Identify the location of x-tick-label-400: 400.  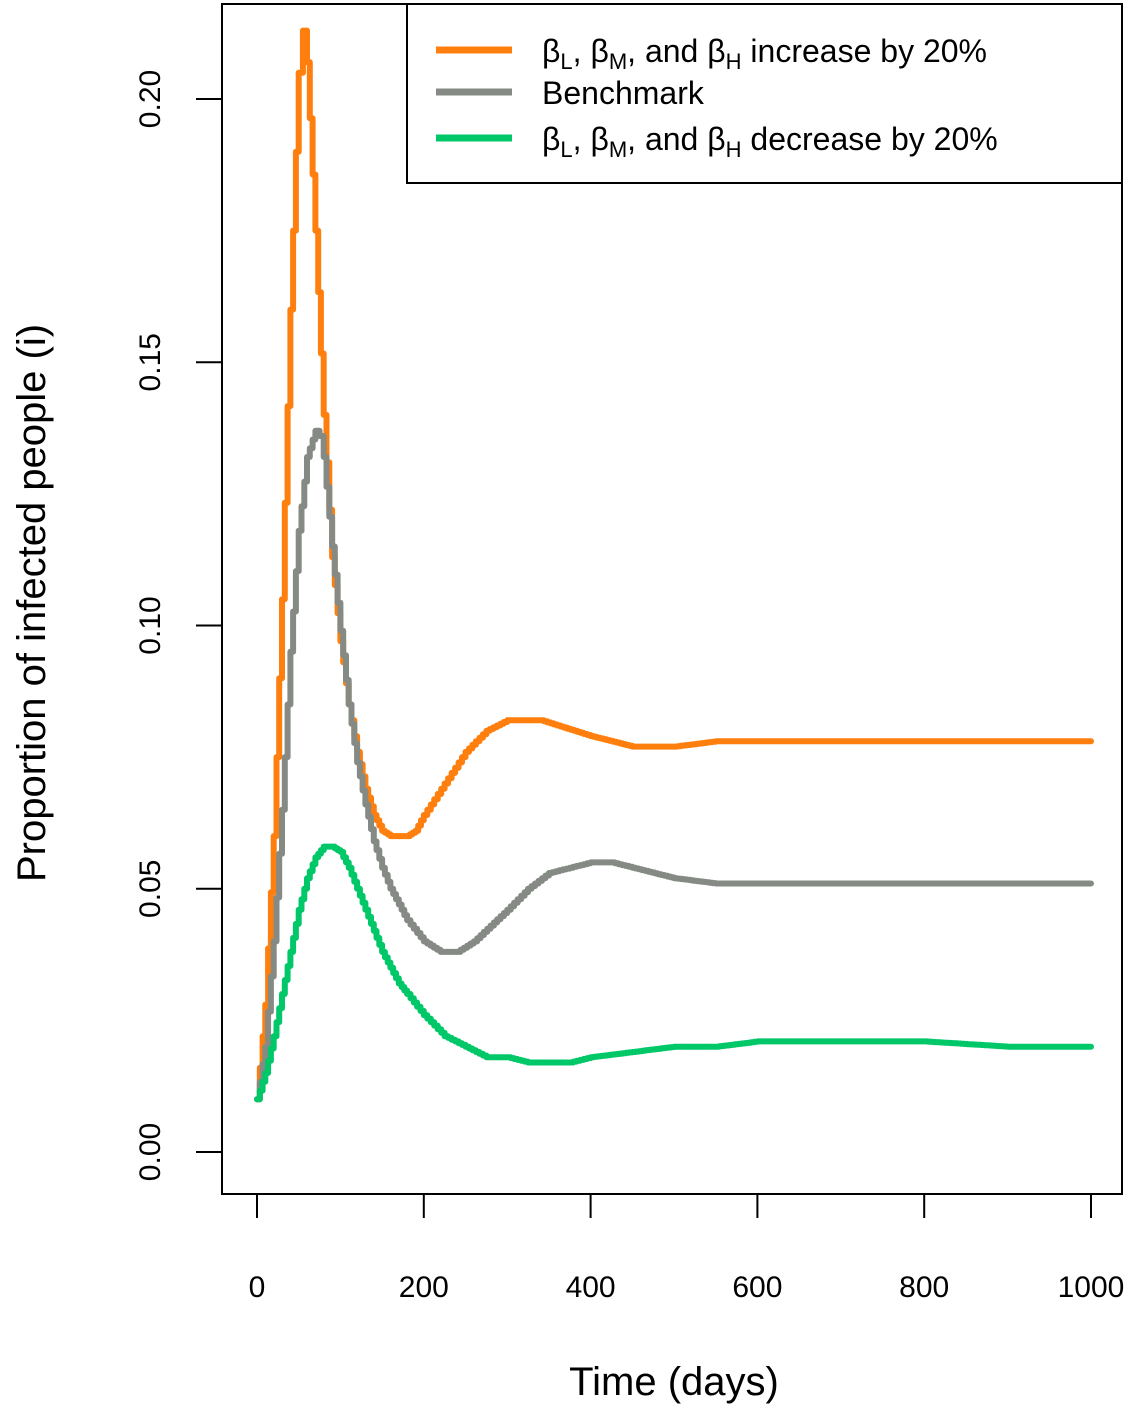
(591, 1287).